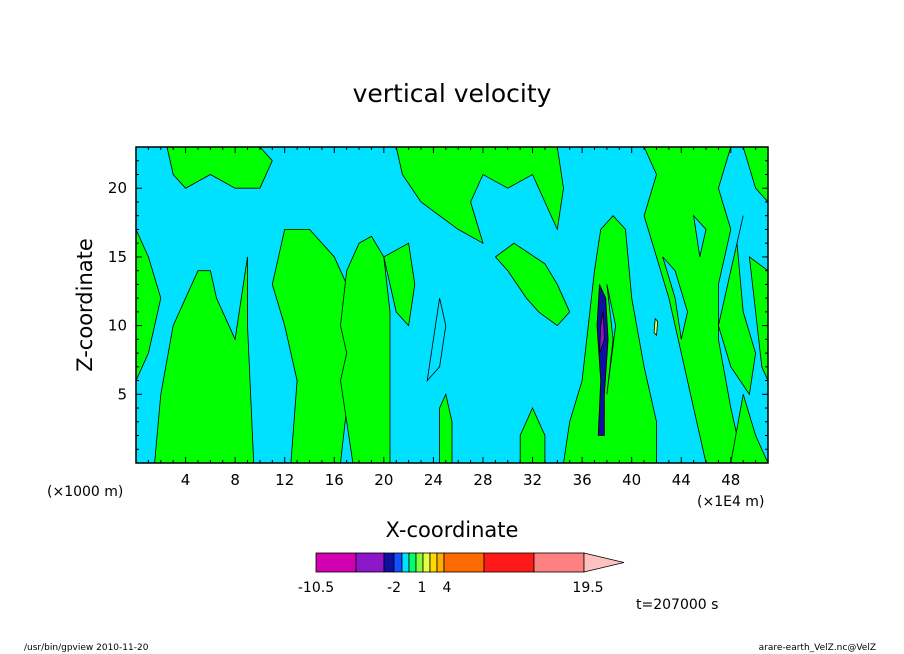 This screenshot has width=904, height=654. I want to click on footer-left: /usr/bin/gpview 2010-11-20, so click(86, 648).